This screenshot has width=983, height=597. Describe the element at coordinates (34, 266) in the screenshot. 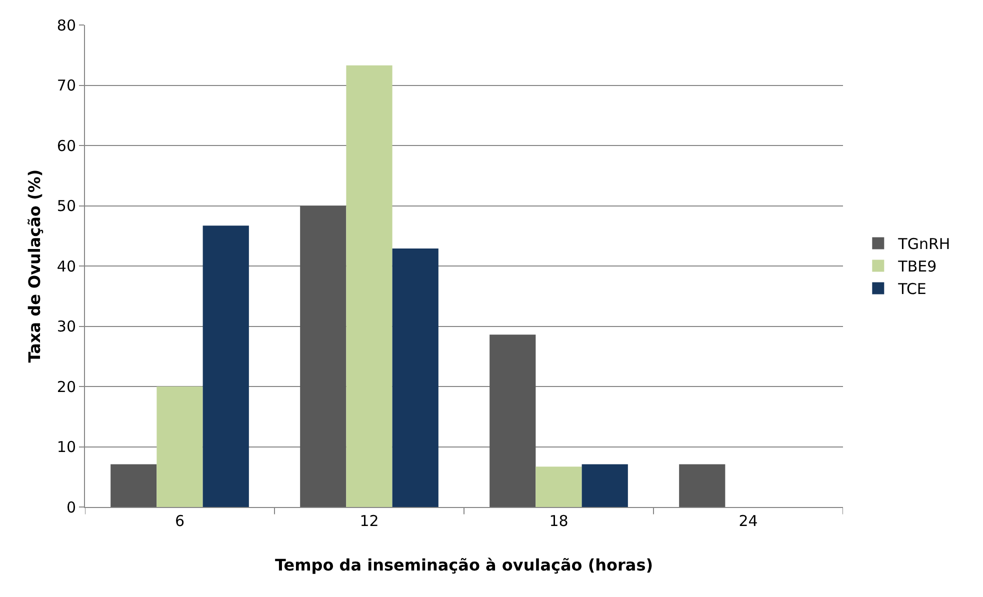

I see `y-axis-title: Taxa de Ovulação (%)` at that location.